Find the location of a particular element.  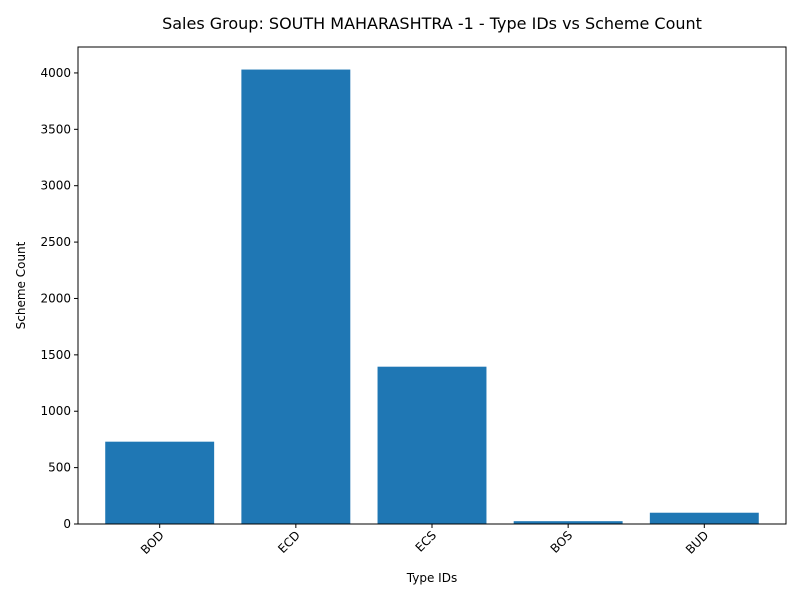

x-tick-label: BOS is located at coordinates (562, 542).